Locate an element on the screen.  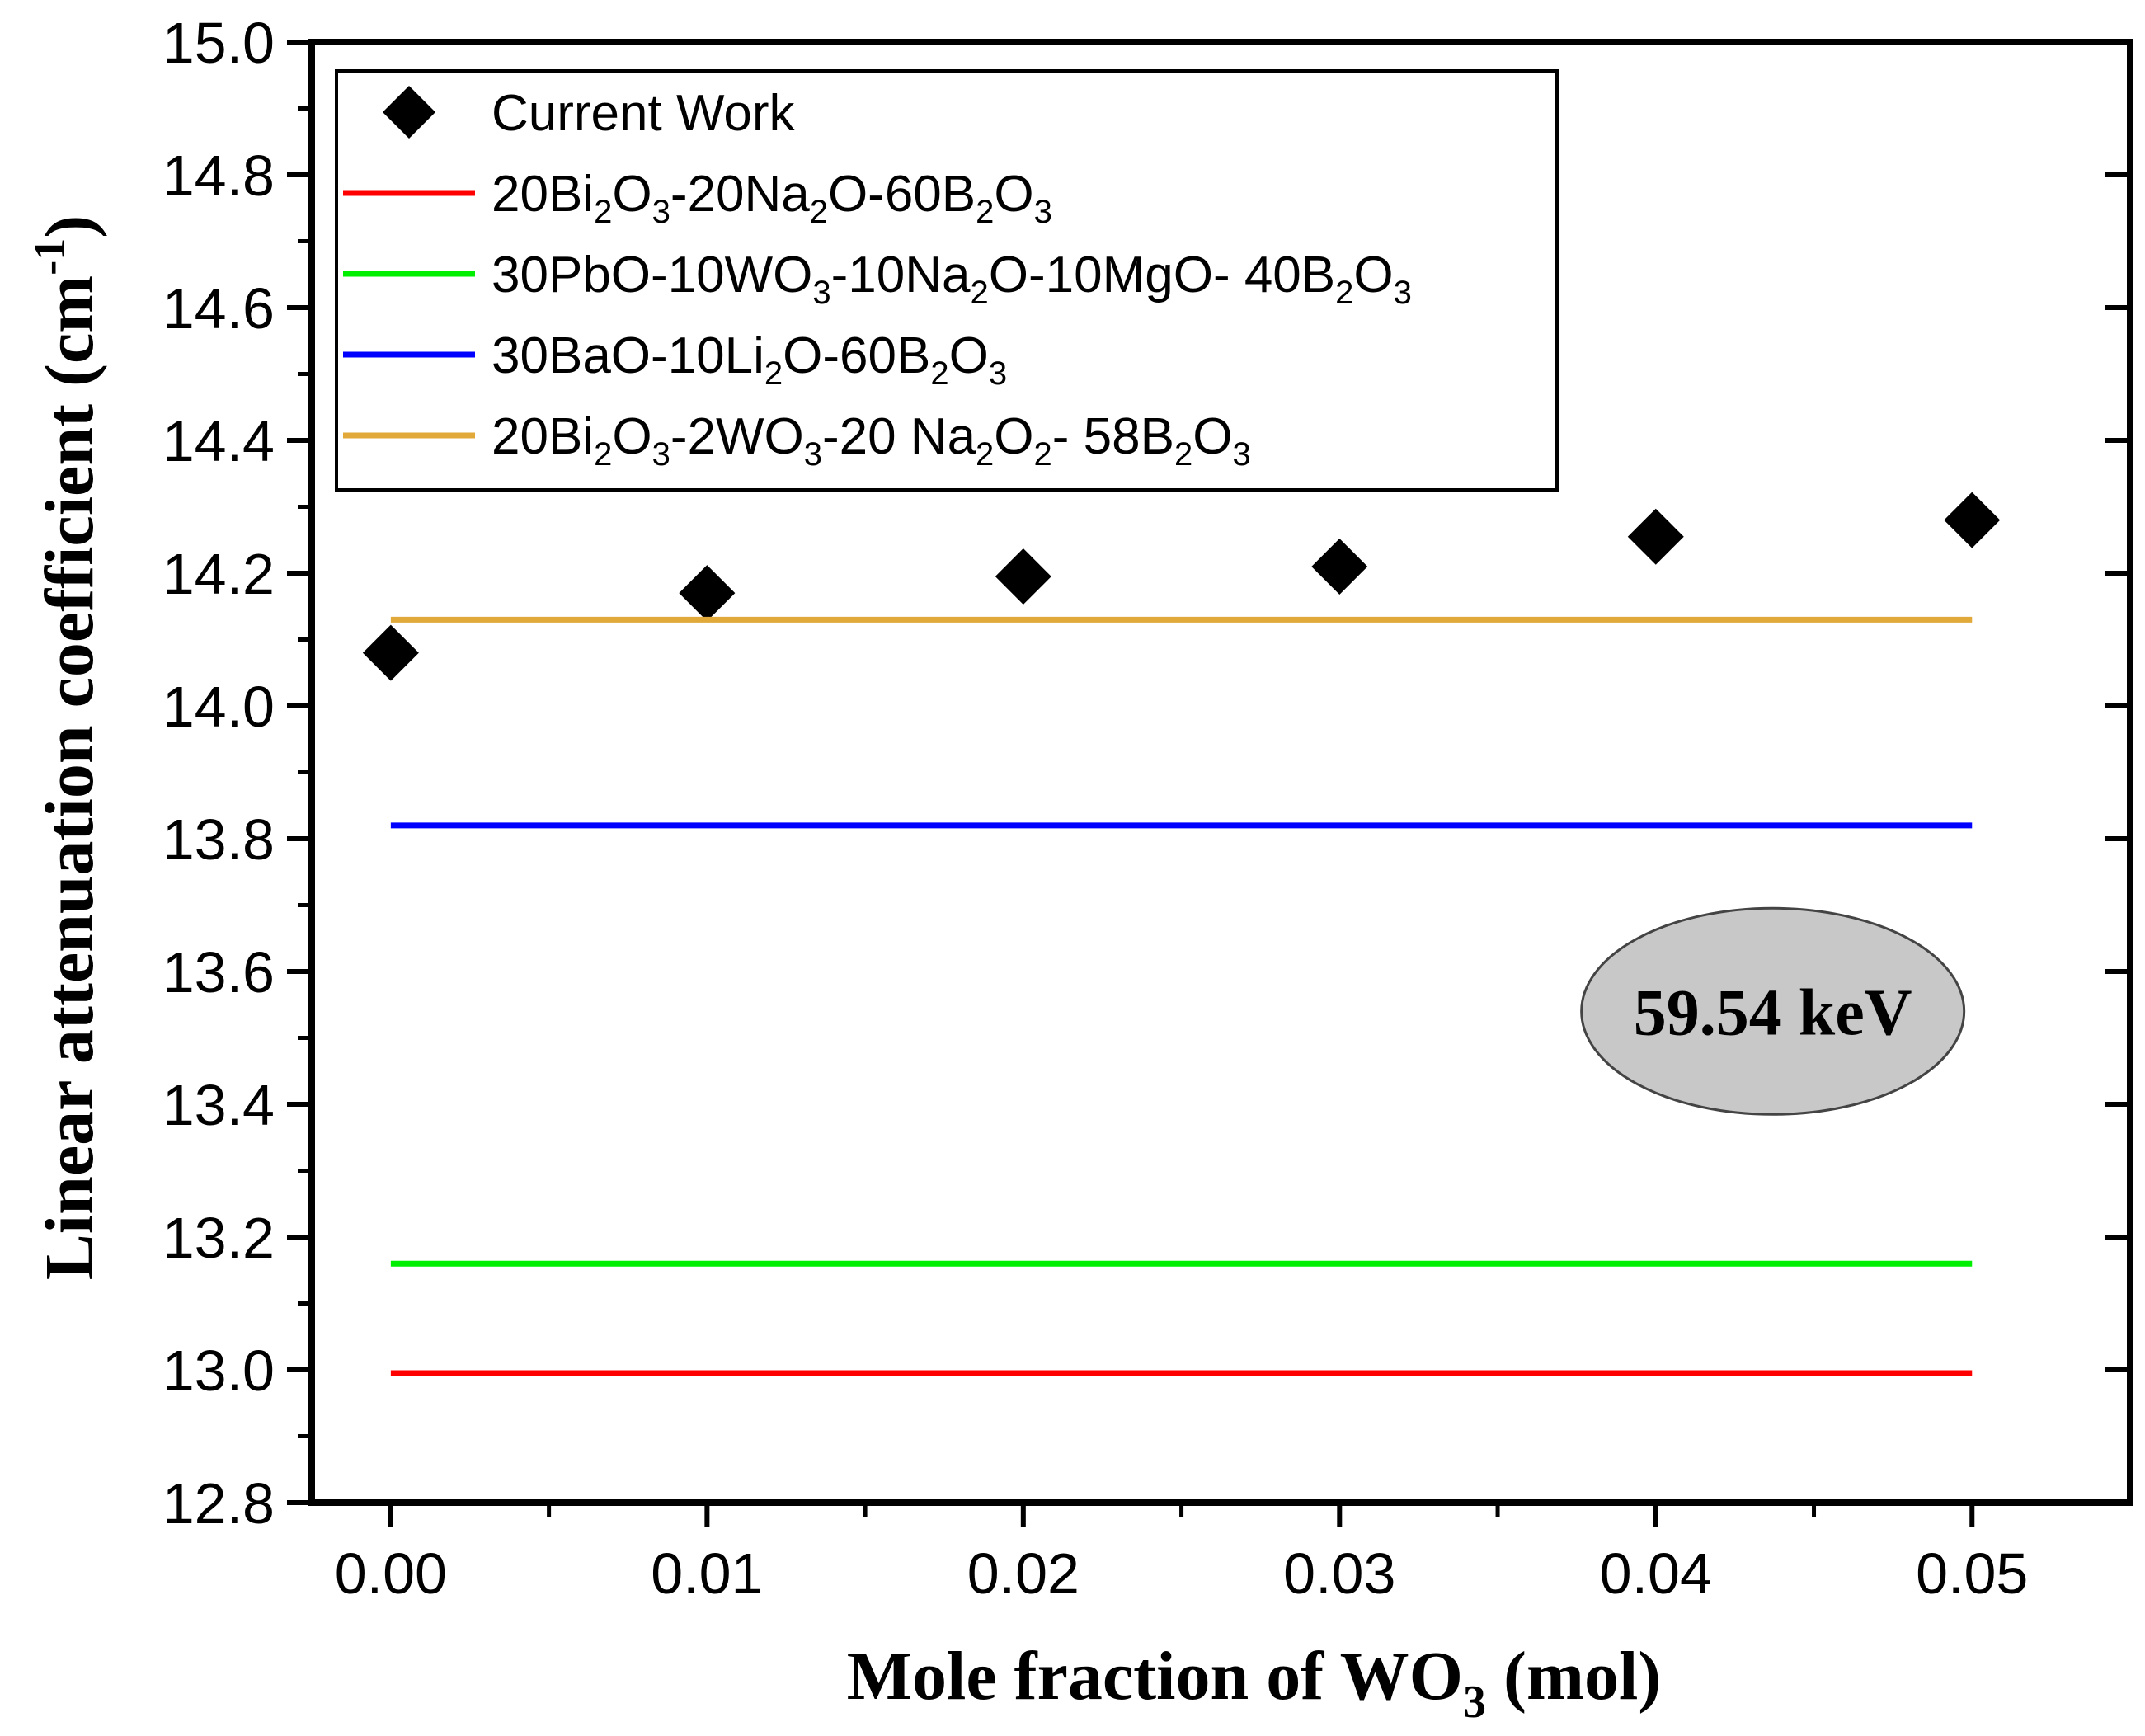
y-tick-label: 14.8 is located at coordinates (219, 175).